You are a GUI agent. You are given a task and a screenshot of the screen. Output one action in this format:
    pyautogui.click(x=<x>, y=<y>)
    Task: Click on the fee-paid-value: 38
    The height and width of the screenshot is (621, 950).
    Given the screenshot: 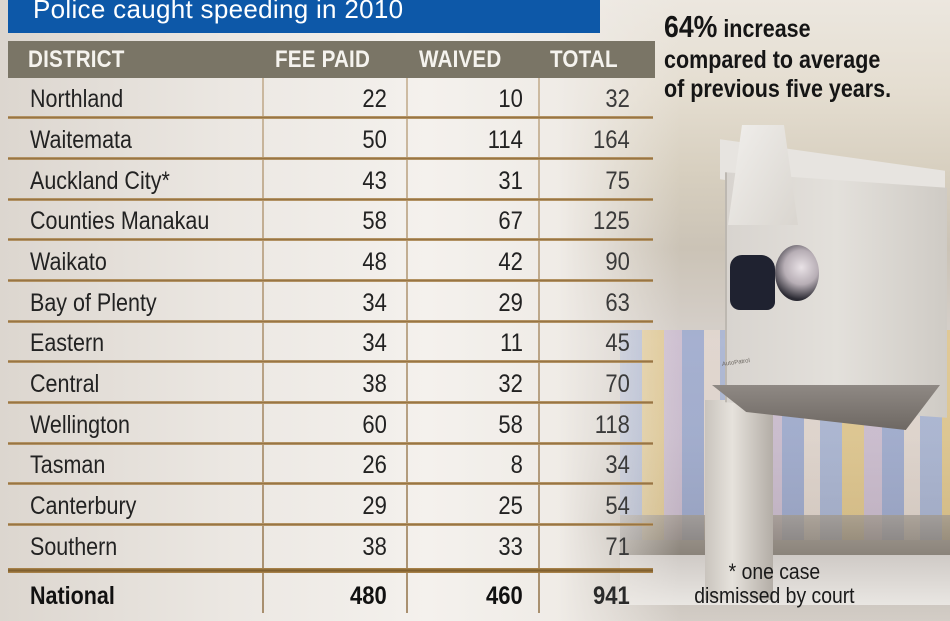 What is the action you would take?
    pyautogui.click(x=374, y=384)
    